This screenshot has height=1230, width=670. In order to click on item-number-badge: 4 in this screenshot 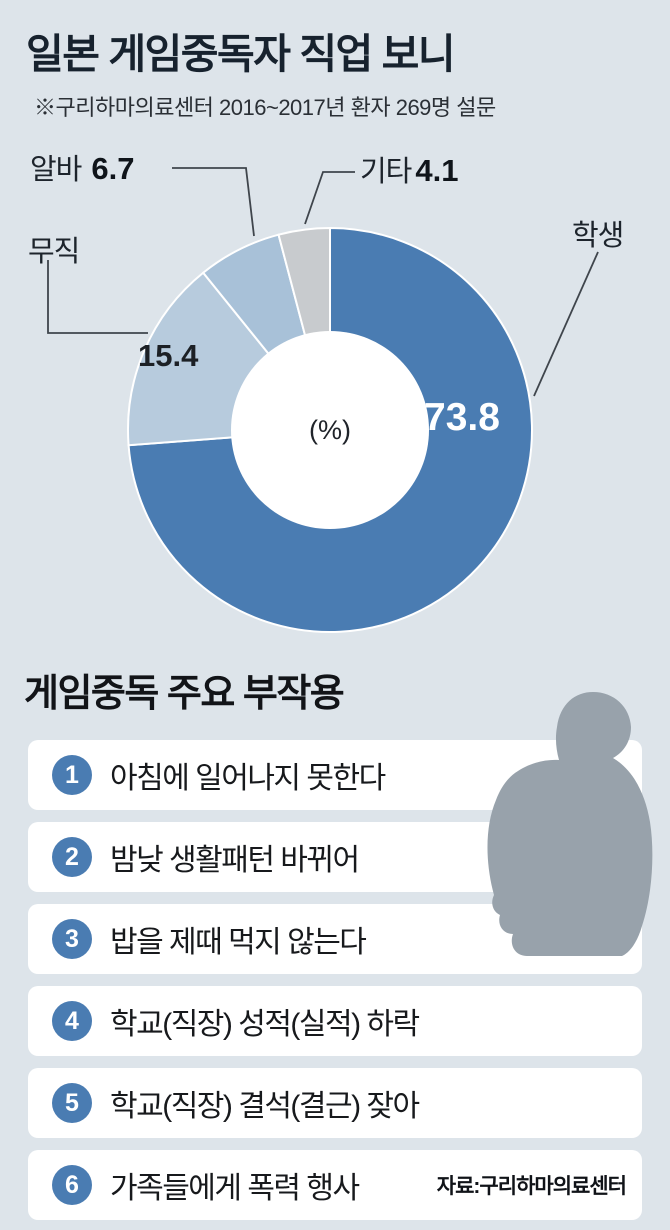, I will do `click(72, 1021)`.